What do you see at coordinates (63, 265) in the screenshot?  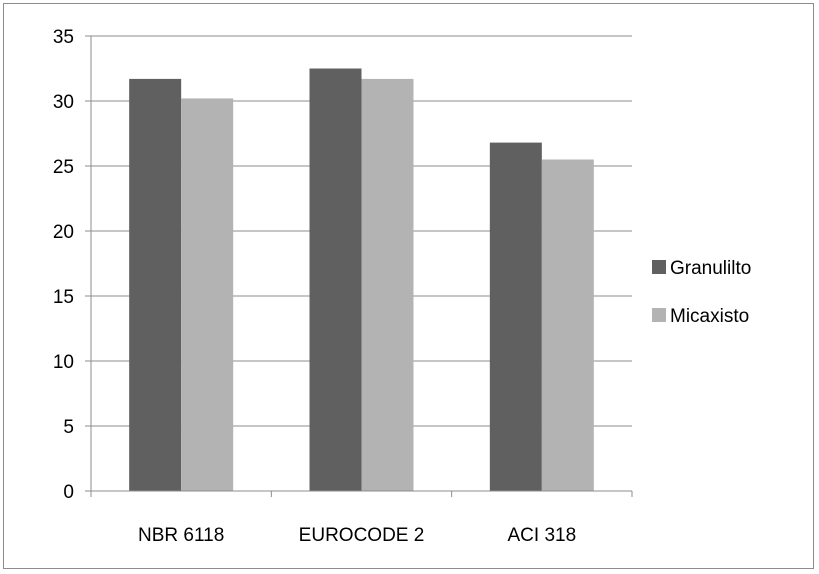 I see `y-tick-labels: 0 5 10 15 20 25 30 35` at bounding box center [63, 265].